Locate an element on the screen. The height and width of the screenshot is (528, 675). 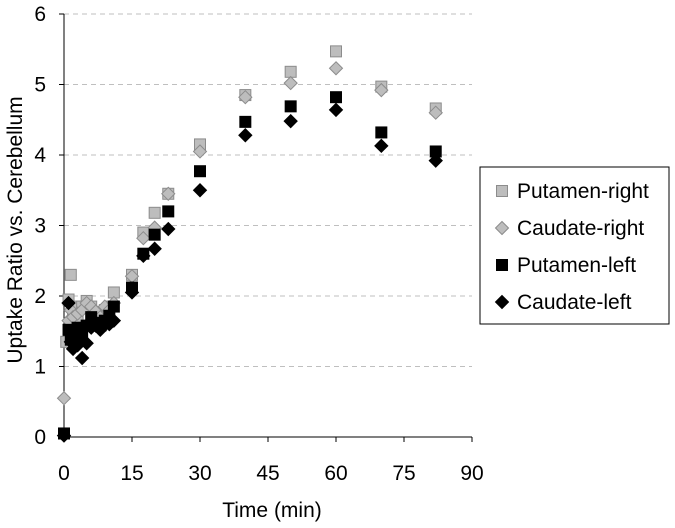
y-tick-labels: 0 1 2 3 4 5 6 is located at coordinates (40, 226).